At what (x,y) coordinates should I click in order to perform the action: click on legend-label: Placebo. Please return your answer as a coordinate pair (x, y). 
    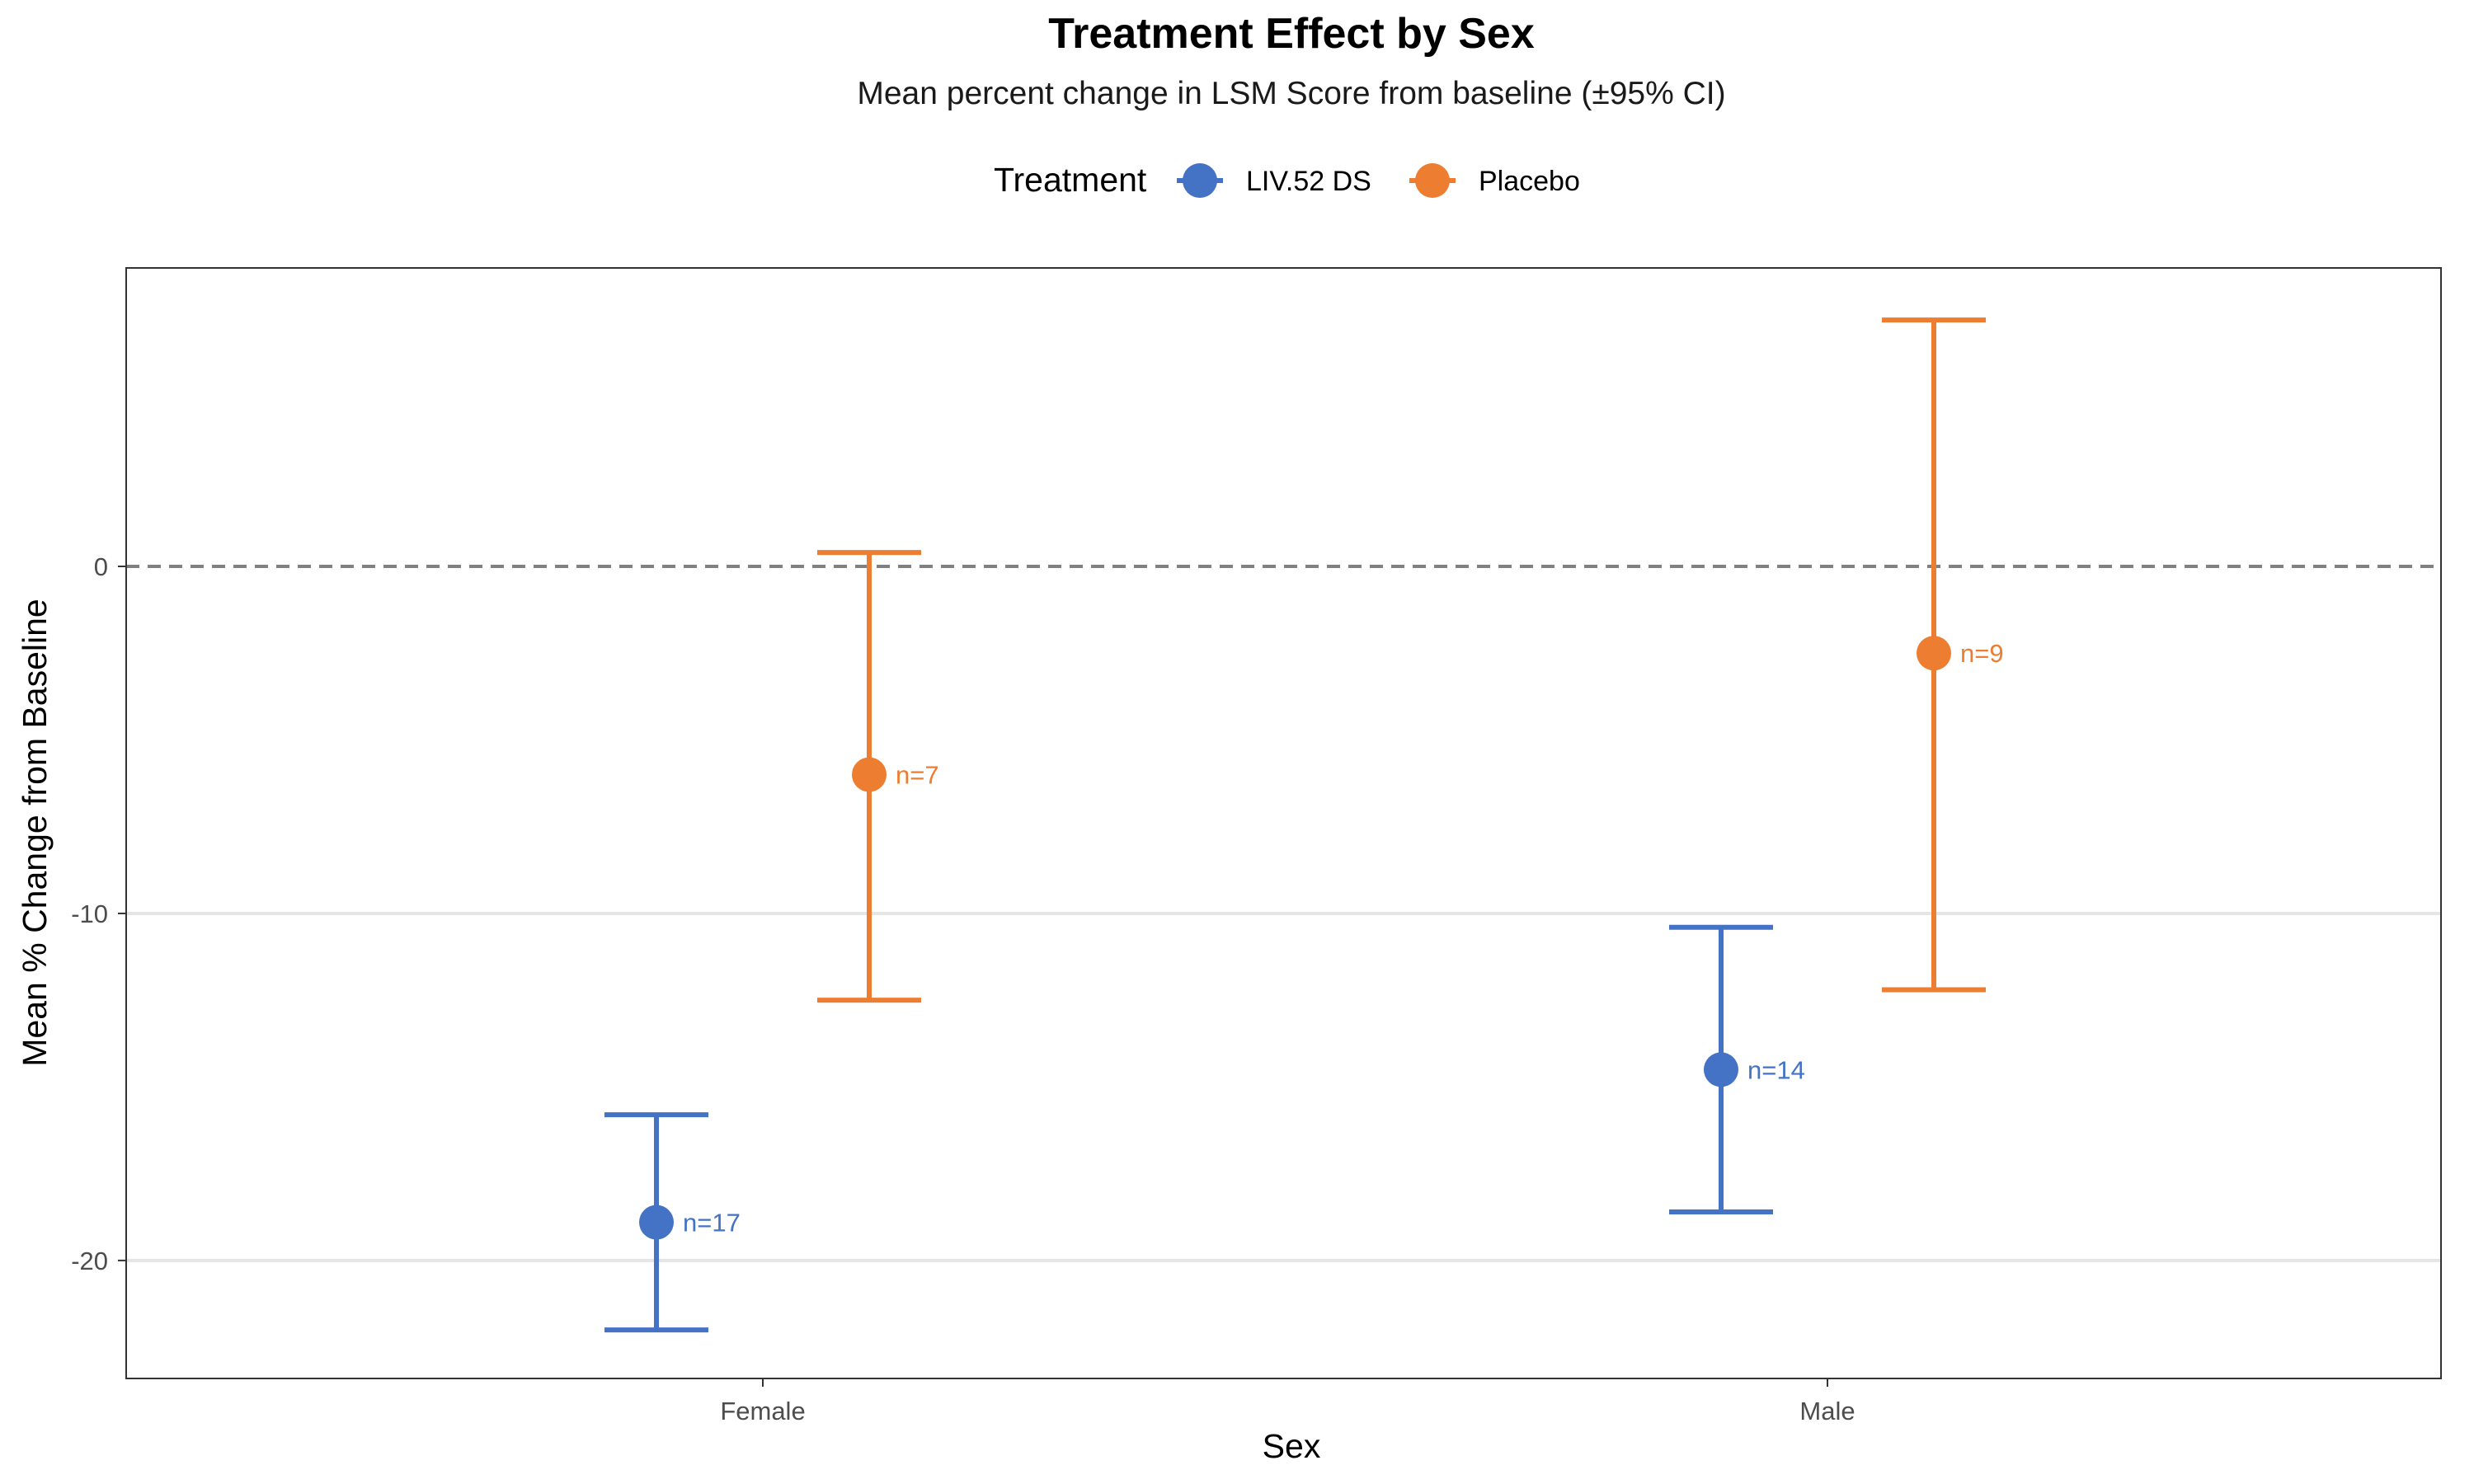
    Looking at the image, I should click on (1529, 181).